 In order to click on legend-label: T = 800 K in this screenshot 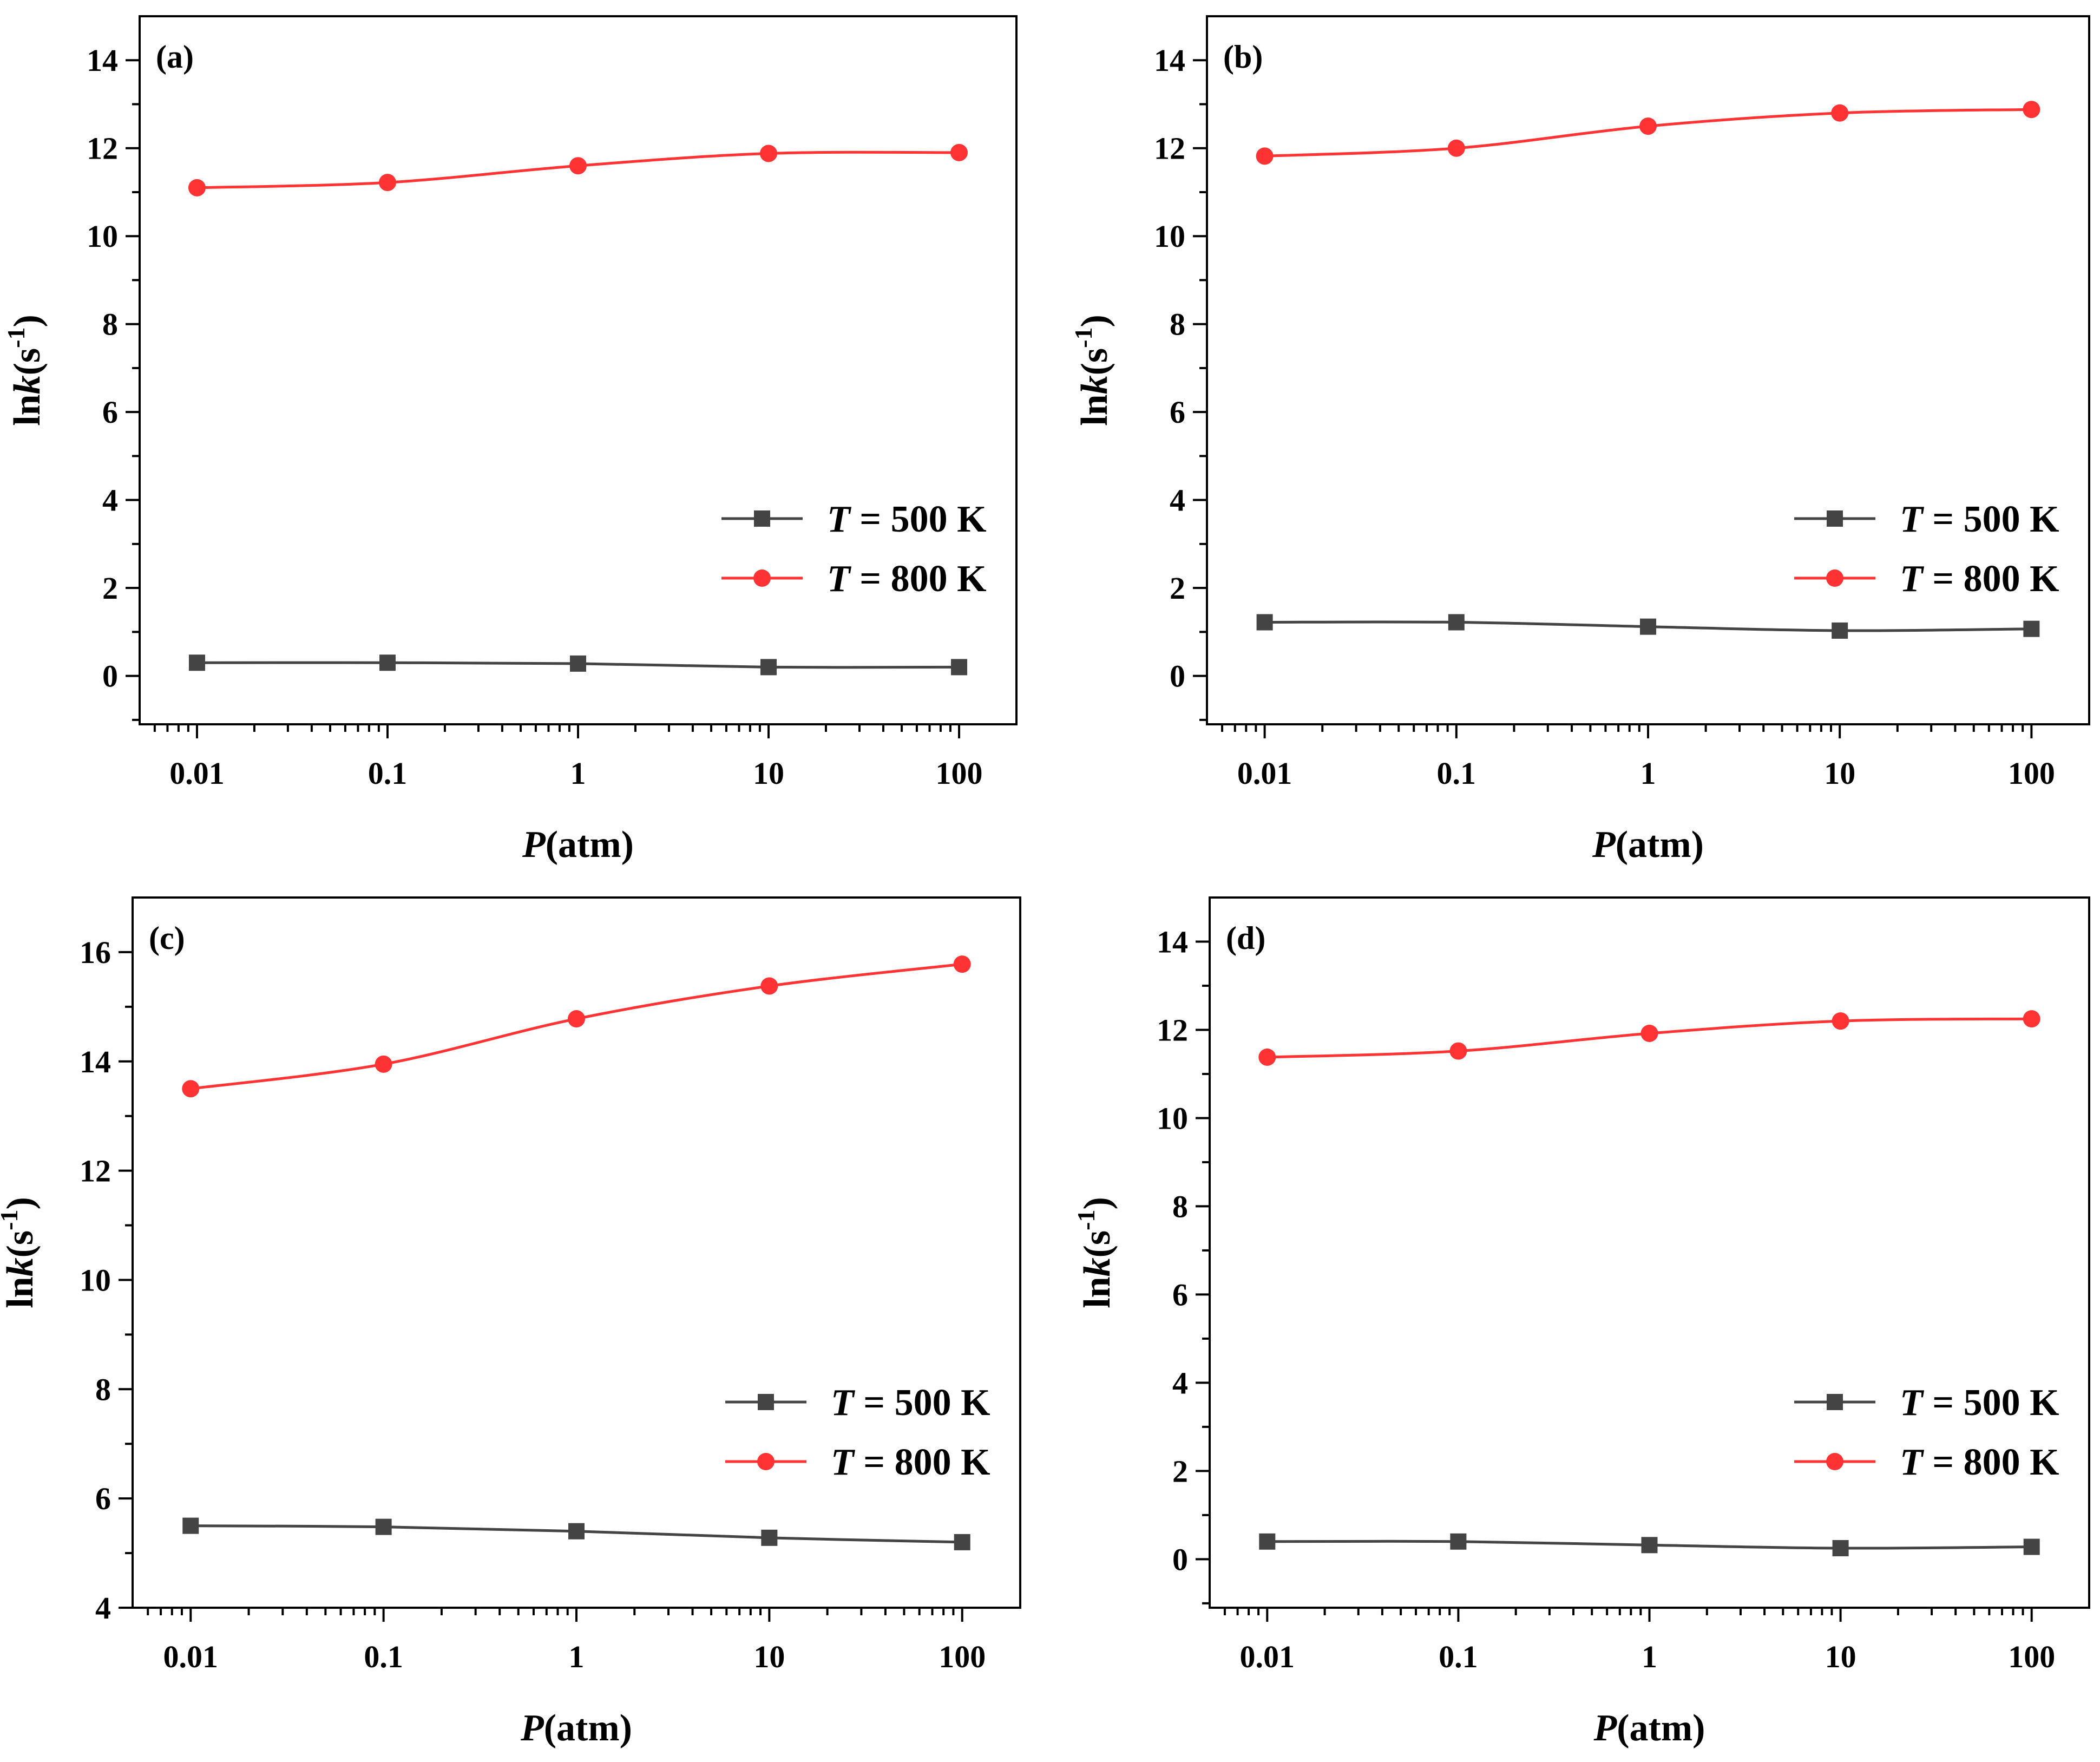, I will do `click(907, 579)`.